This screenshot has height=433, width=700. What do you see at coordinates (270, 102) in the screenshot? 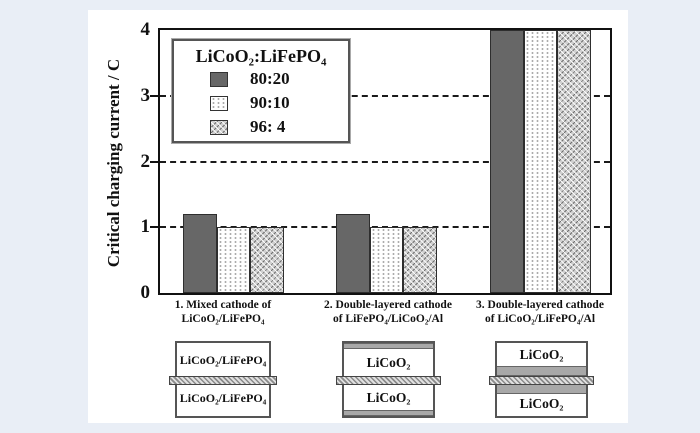
I see `legend-label: 90:10` at bounding box center [270, 102].